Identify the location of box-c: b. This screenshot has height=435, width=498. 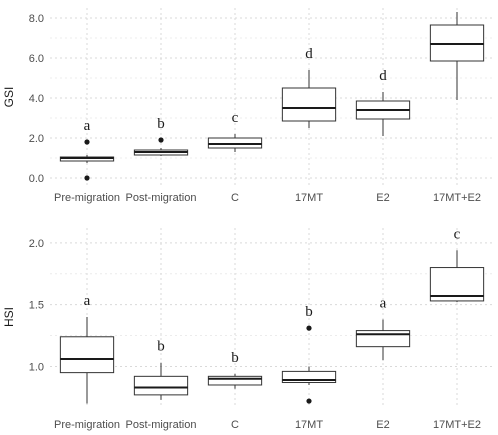
(235, 369).